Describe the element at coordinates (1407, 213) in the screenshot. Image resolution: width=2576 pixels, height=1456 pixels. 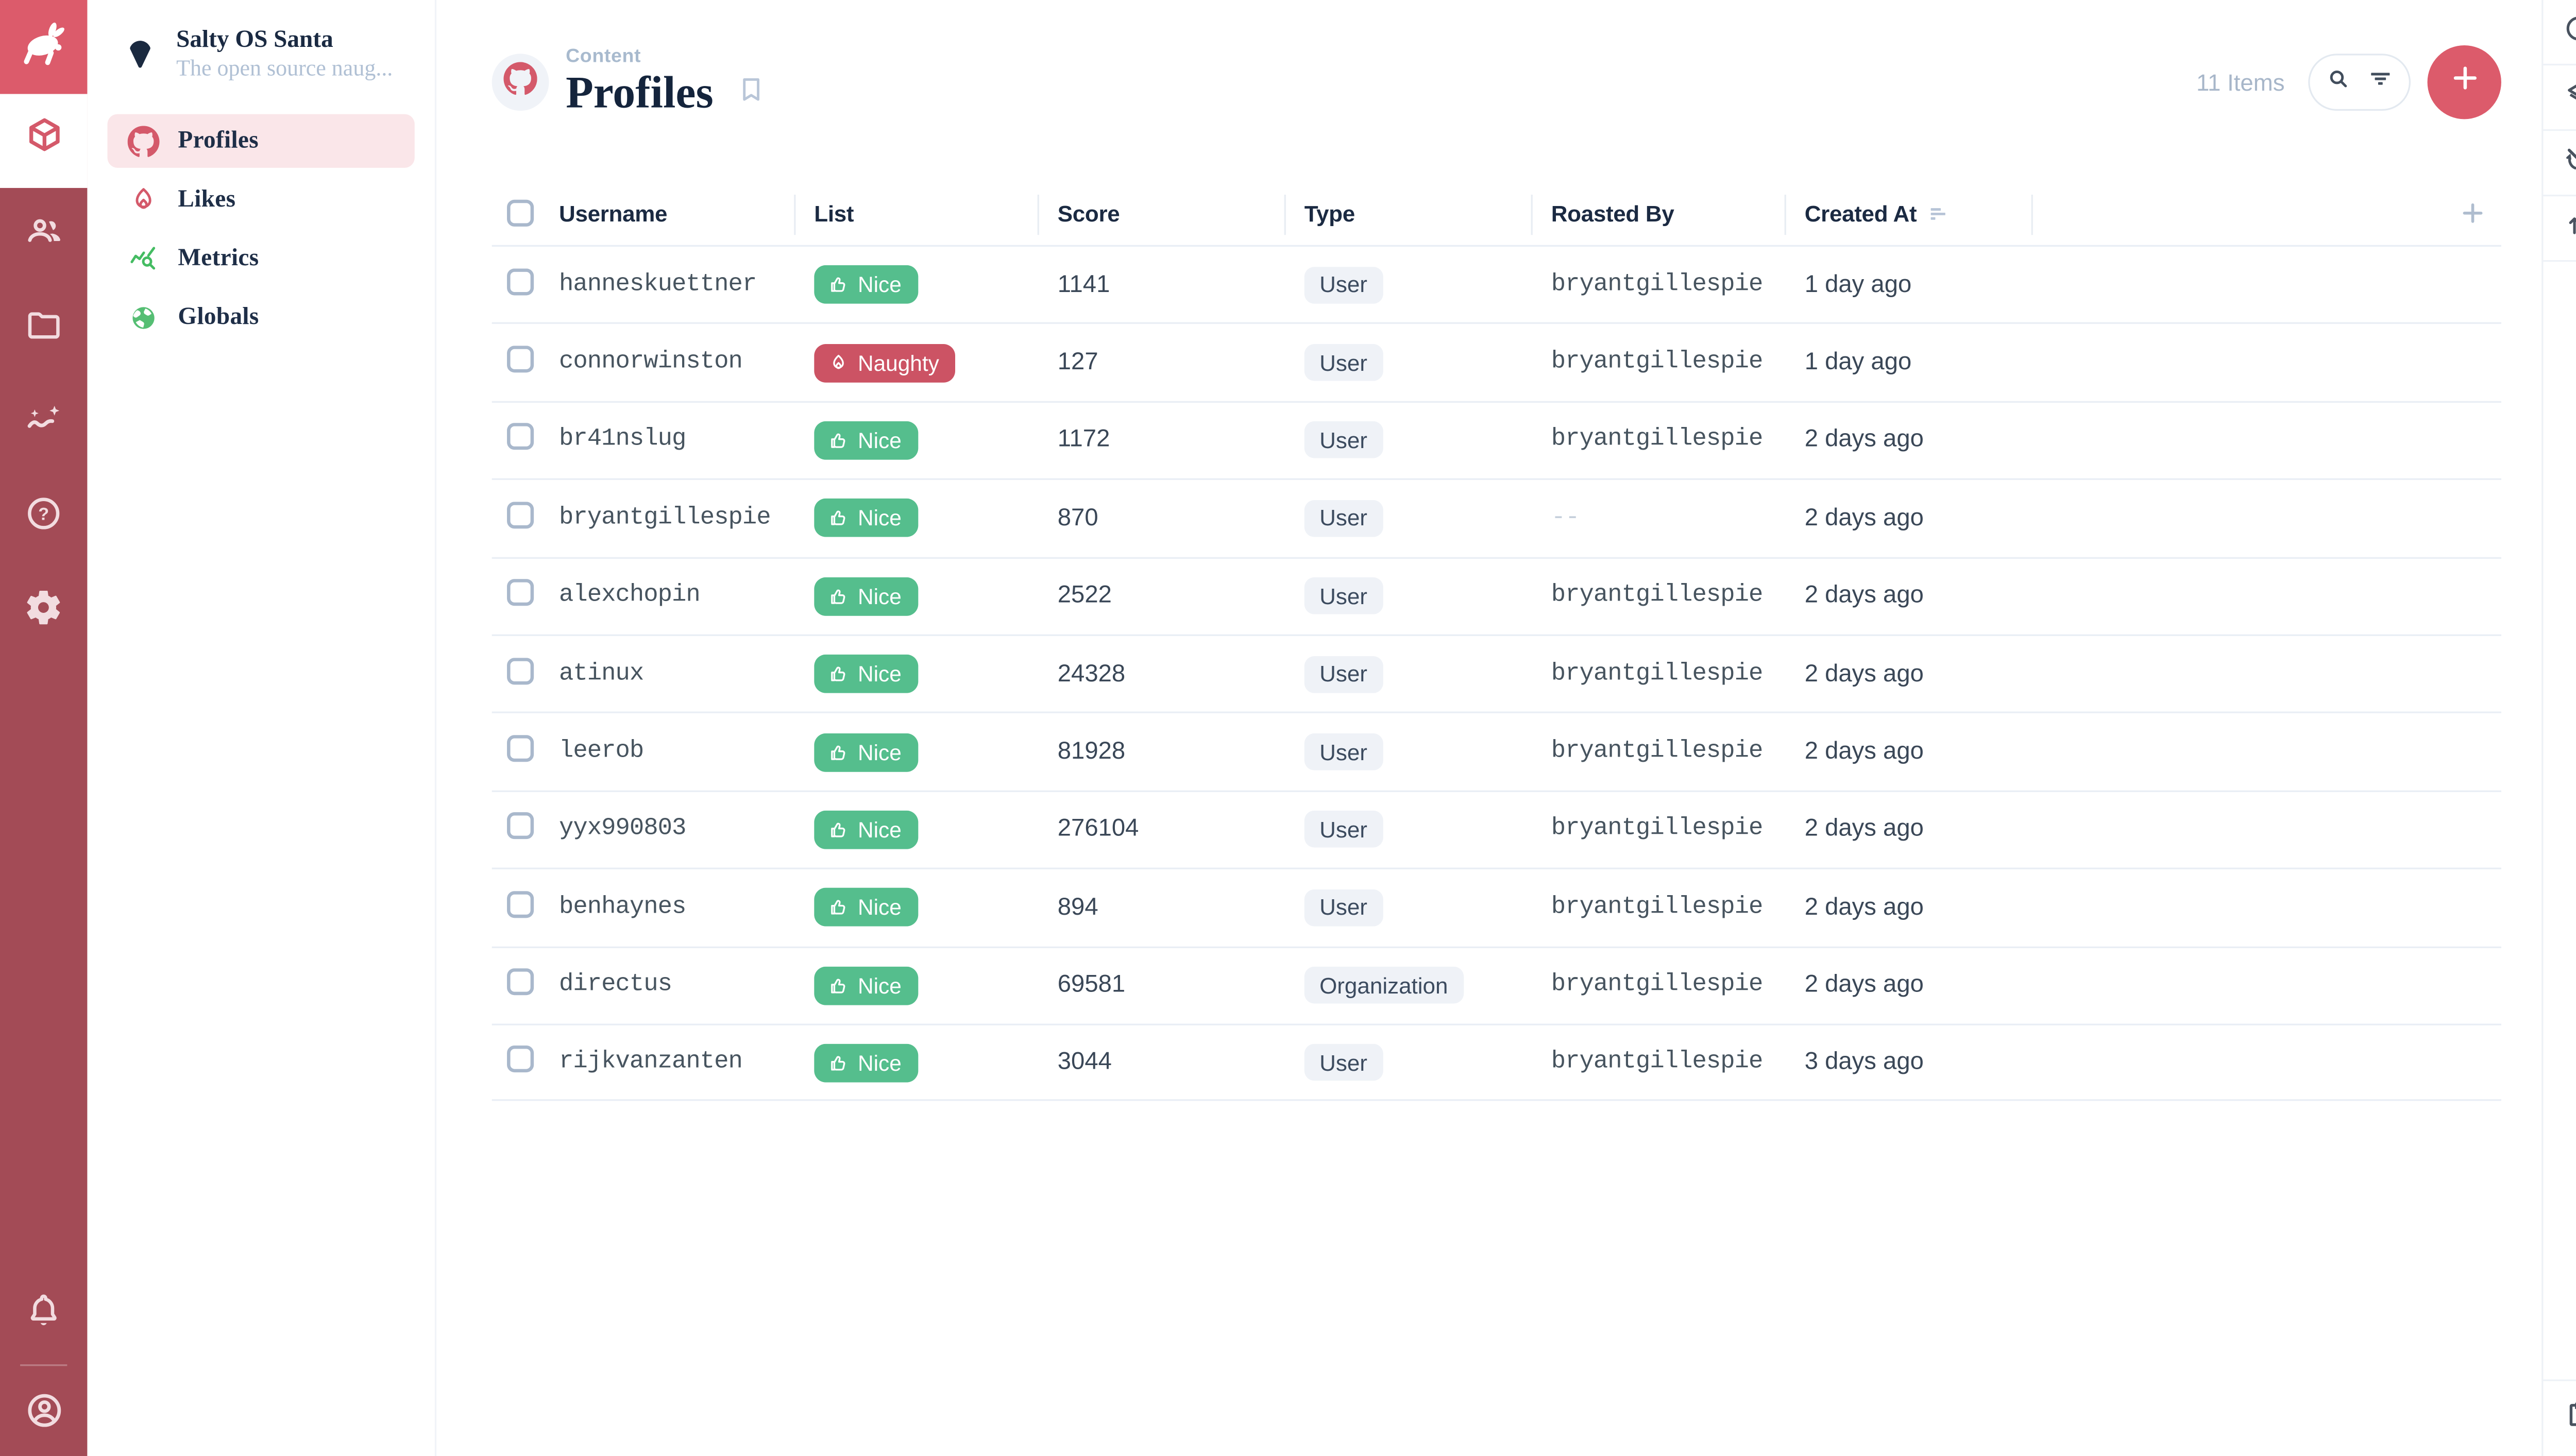
I see `column-header-type: Type` at that location.